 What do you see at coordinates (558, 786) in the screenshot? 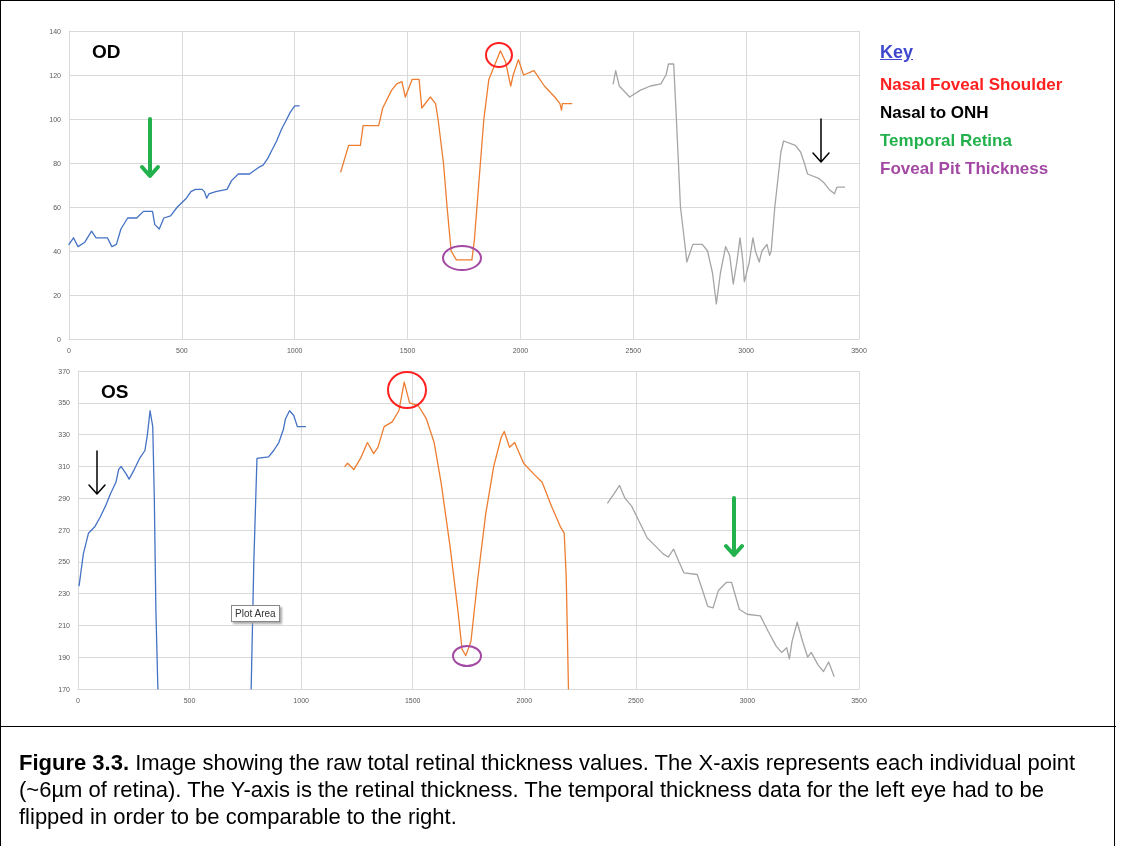
I see `caption: Figure 3.3. Image showing the raw total retinal thickness values. The X-axis represents each individual point (~6µm of retina). The Y-axis is the retinal thickness. The temporal thickness data for the left eye had to be flipped in order to be comparable to the right.` at bounding box center [558, 786].